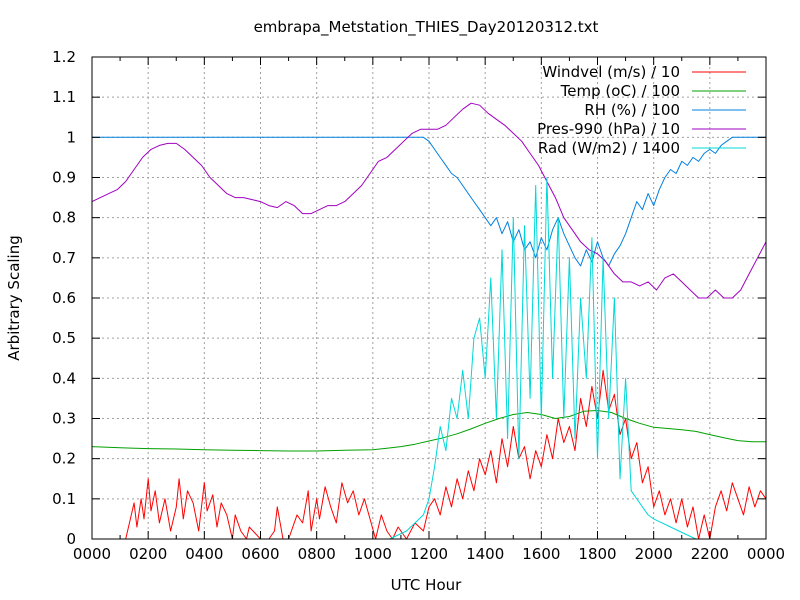 The height and width of the screenshot is (600, 800). What do you see at coordinates (71, 137) in the screenshot?
I see `y-tick-label: 1` at bounding box center [71, 137].